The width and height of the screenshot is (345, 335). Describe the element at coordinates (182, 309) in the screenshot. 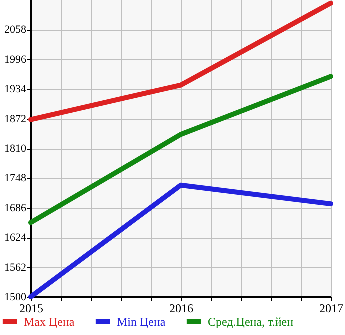

I see `x-tick-label: 2016` at that location.